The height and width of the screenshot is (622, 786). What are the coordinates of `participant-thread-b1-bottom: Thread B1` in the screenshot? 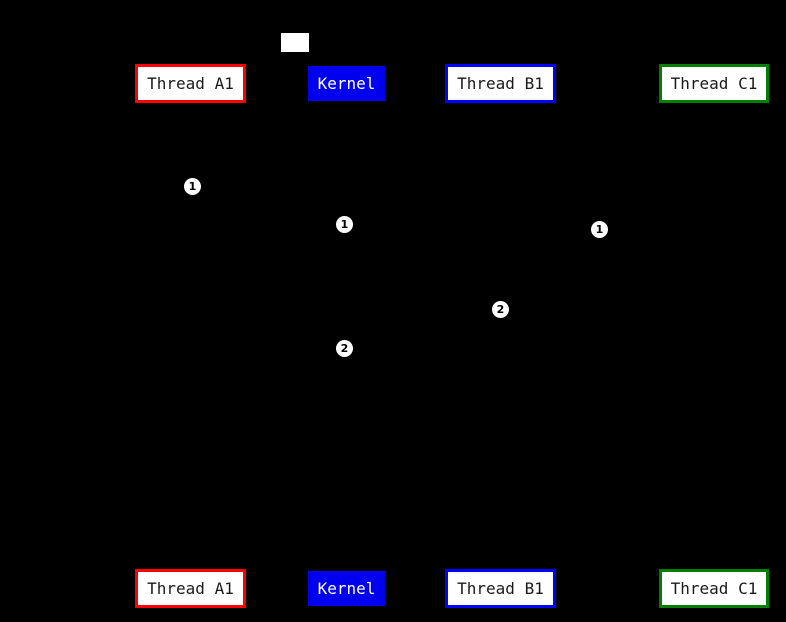 It's located at (500, 588).